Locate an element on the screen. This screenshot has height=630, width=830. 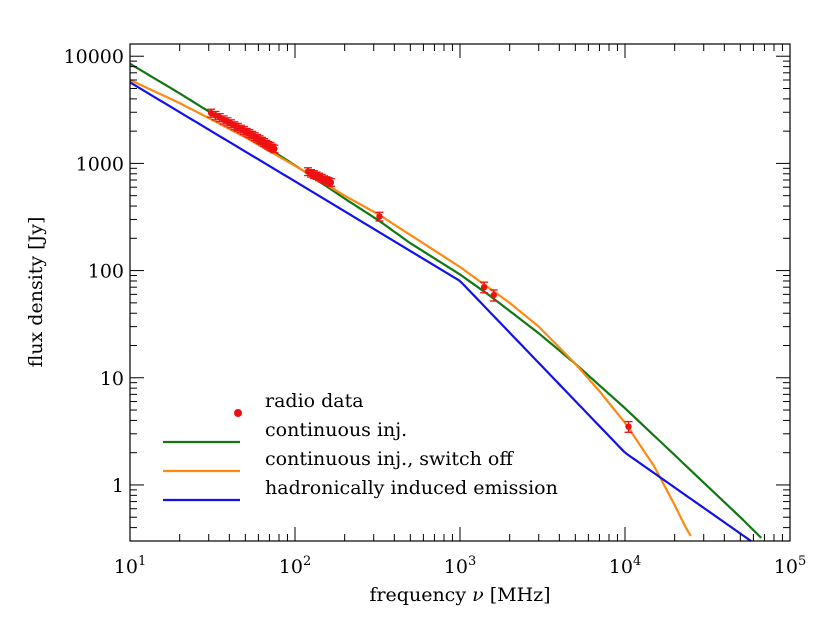
y-axis-label: flux density [Jy] is located at coordinates (36, 292).